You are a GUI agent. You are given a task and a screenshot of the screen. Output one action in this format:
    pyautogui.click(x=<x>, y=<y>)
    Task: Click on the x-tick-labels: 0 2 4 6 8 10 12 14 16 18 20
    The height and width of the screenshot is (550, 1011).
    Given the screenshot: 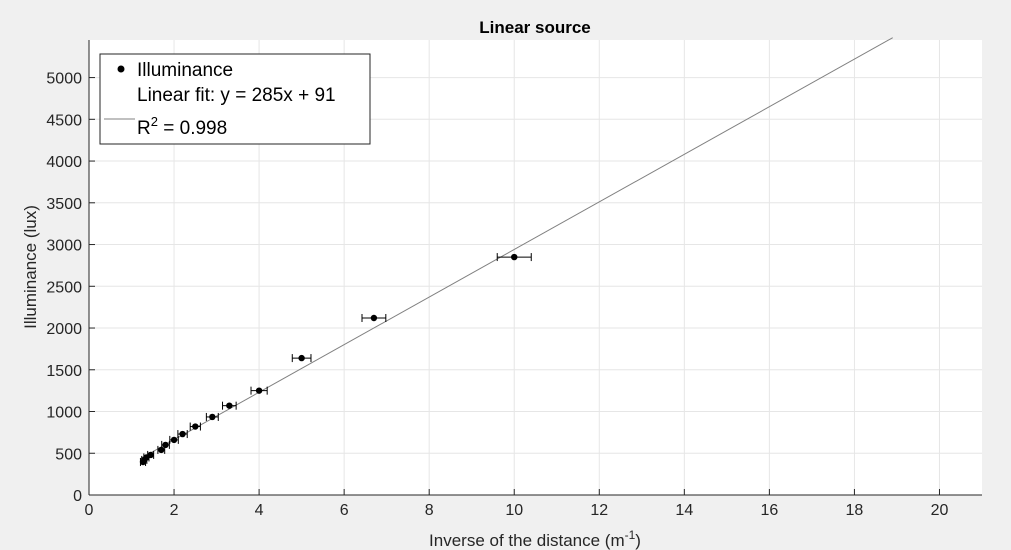 What is the action you would take?
    pyautogui.click(x=517, y=510)
    